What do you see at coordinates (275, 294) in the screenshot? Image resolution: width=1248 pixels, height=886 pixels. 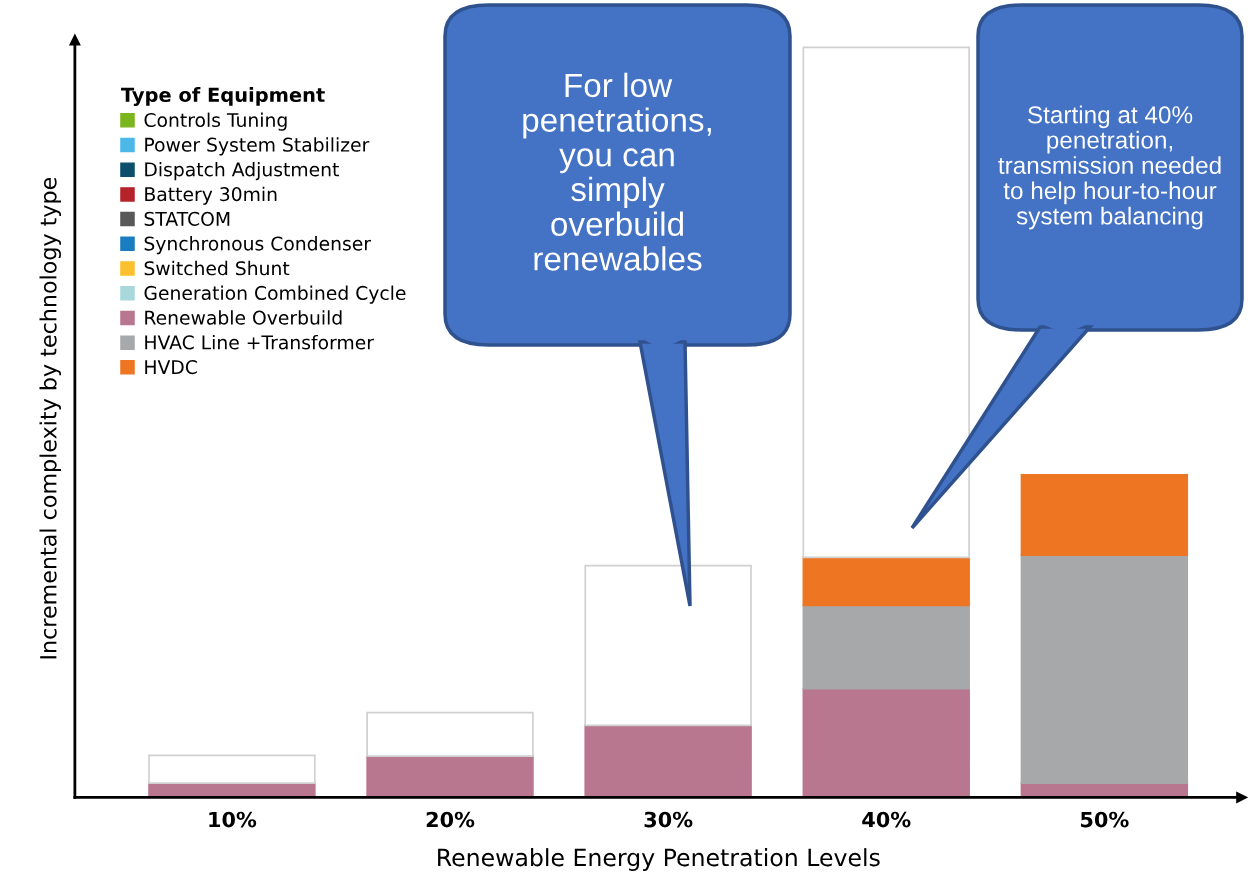 I see `legend-label: Generation Combined Cycle` at bounding box center [275, 294].